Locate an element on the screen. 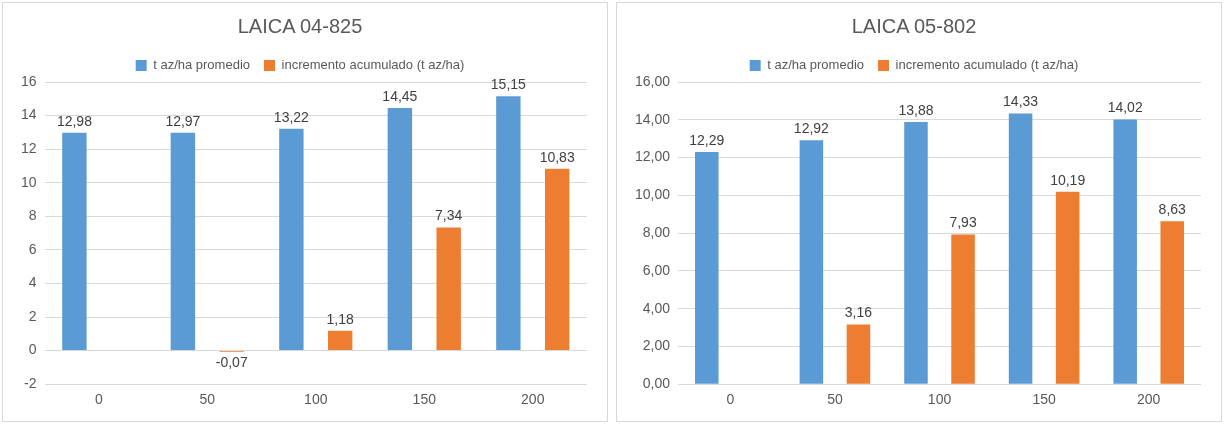  y-tick-label: 2 is located at coordinates (32, 315).